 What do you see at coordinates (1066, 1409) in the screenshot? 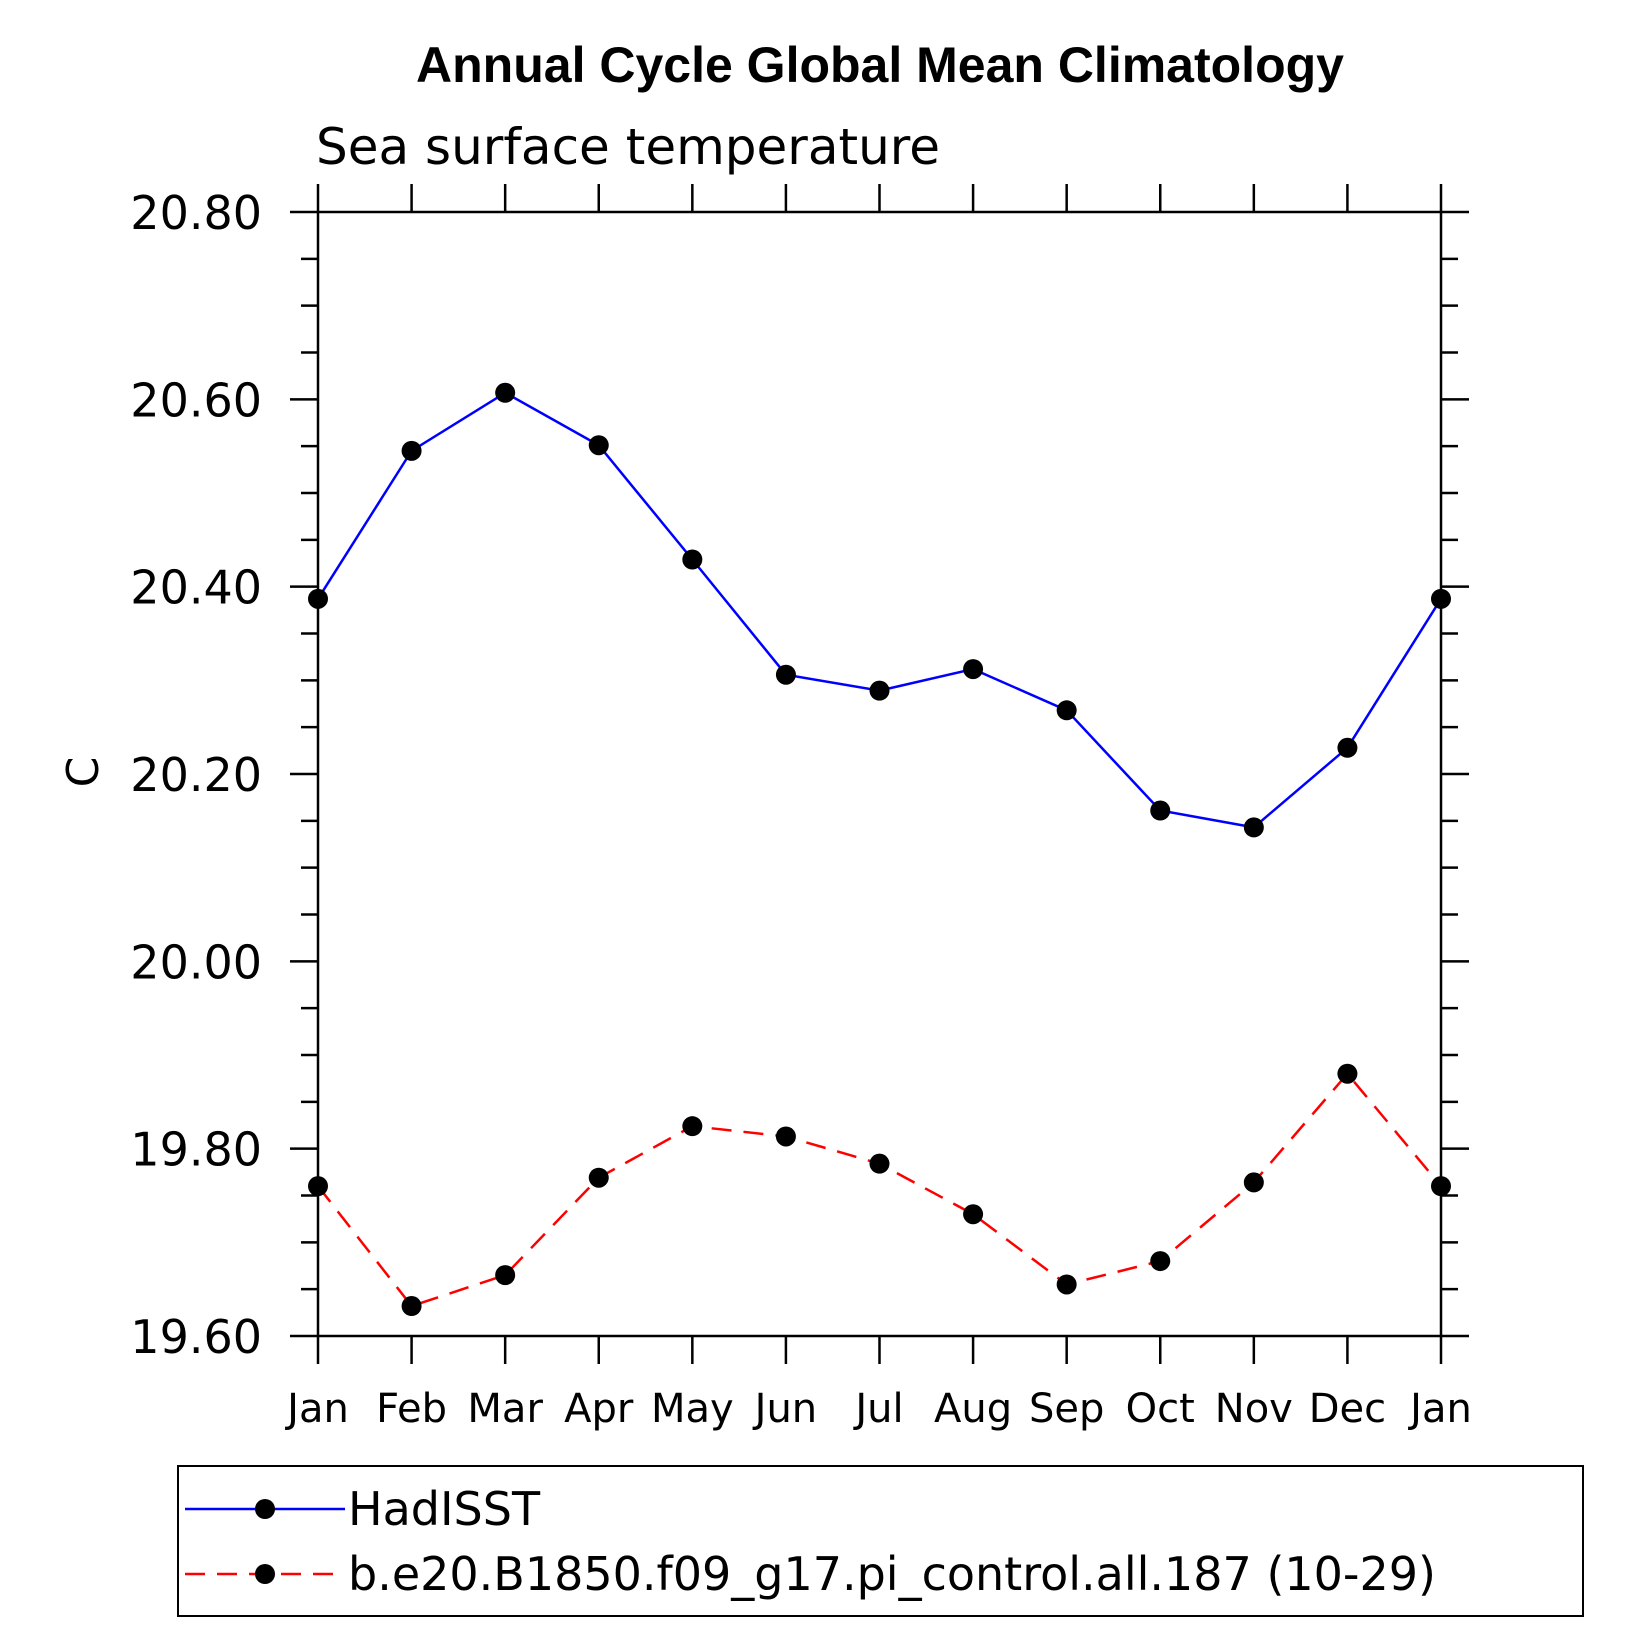
I see `x-tick-label: Sep` at bounding box center [1066, 1409].